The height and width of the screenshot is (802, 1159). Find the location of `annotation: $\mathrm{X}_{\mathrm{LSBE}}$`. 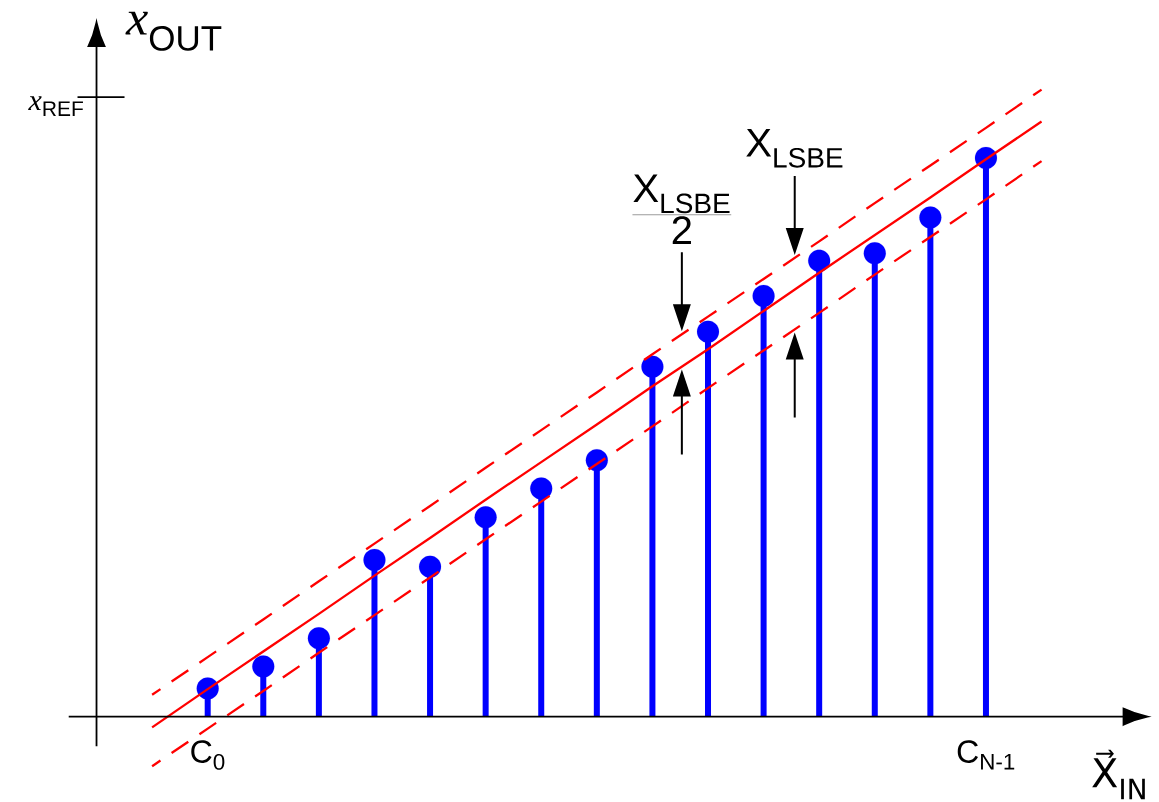

annotation: $\mathrm{X}_{\mathrm{LSBE}}$ is located at coordinates (794, 148).